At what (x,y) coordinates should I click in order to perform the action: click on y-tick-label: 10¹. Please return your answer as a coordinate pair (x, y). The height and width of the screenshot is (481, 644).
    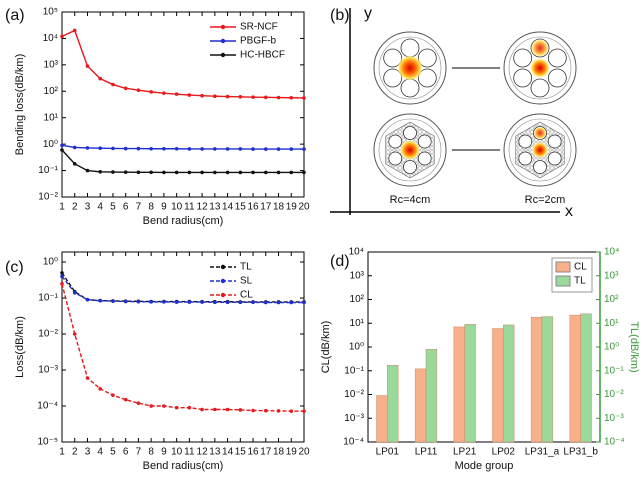
    Looking at the image, I should click on (51, 117).